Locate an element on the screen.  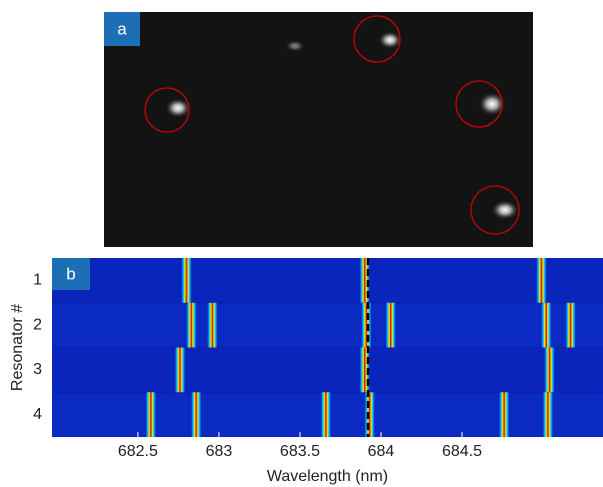
x-tick-label: 683.5 is located at coordinates (300, 451).